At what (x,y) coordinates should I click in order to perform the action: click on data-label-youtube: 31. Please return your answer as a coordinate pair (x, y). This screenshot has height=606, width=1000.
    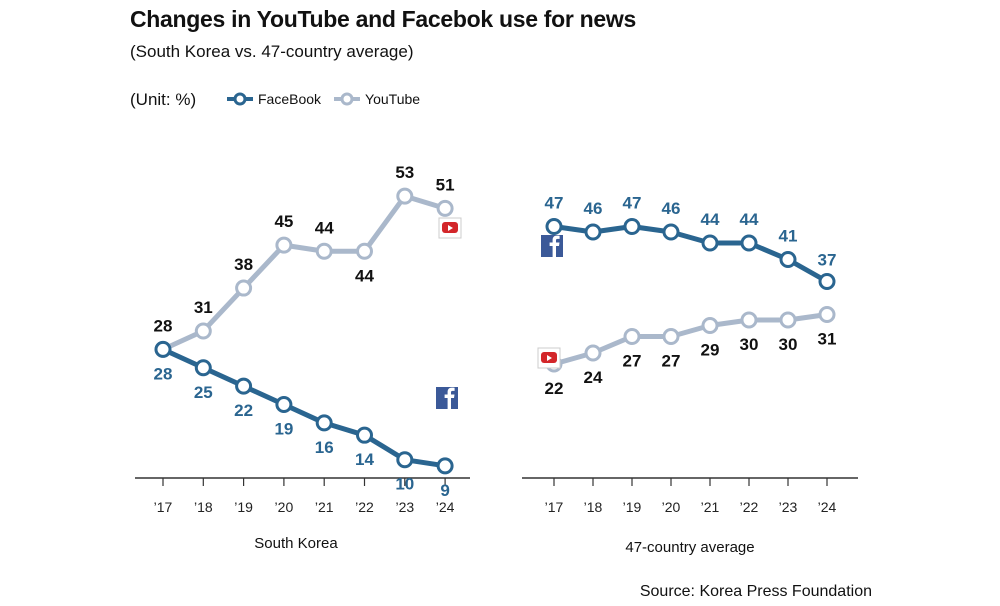
    Looking at the image, I should click on (827, 339).